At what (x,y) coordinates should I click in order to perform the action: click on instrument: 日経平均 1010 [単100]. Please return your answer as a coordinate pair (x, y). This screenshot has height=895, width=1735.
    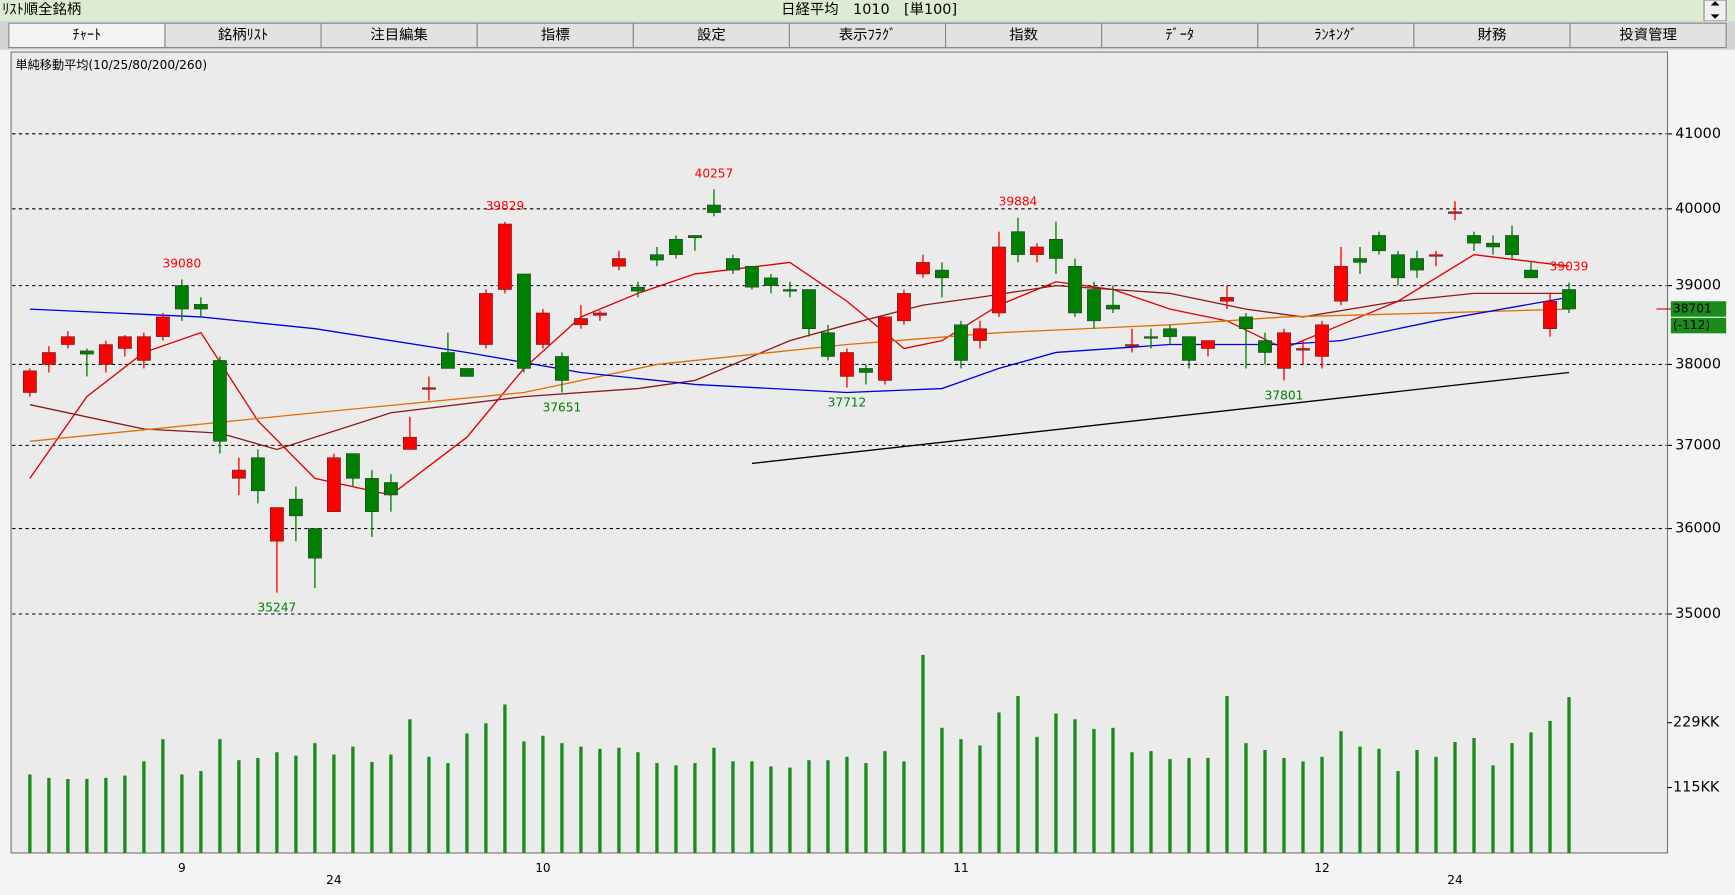
    Looking at the image, I should click on (869, 9).